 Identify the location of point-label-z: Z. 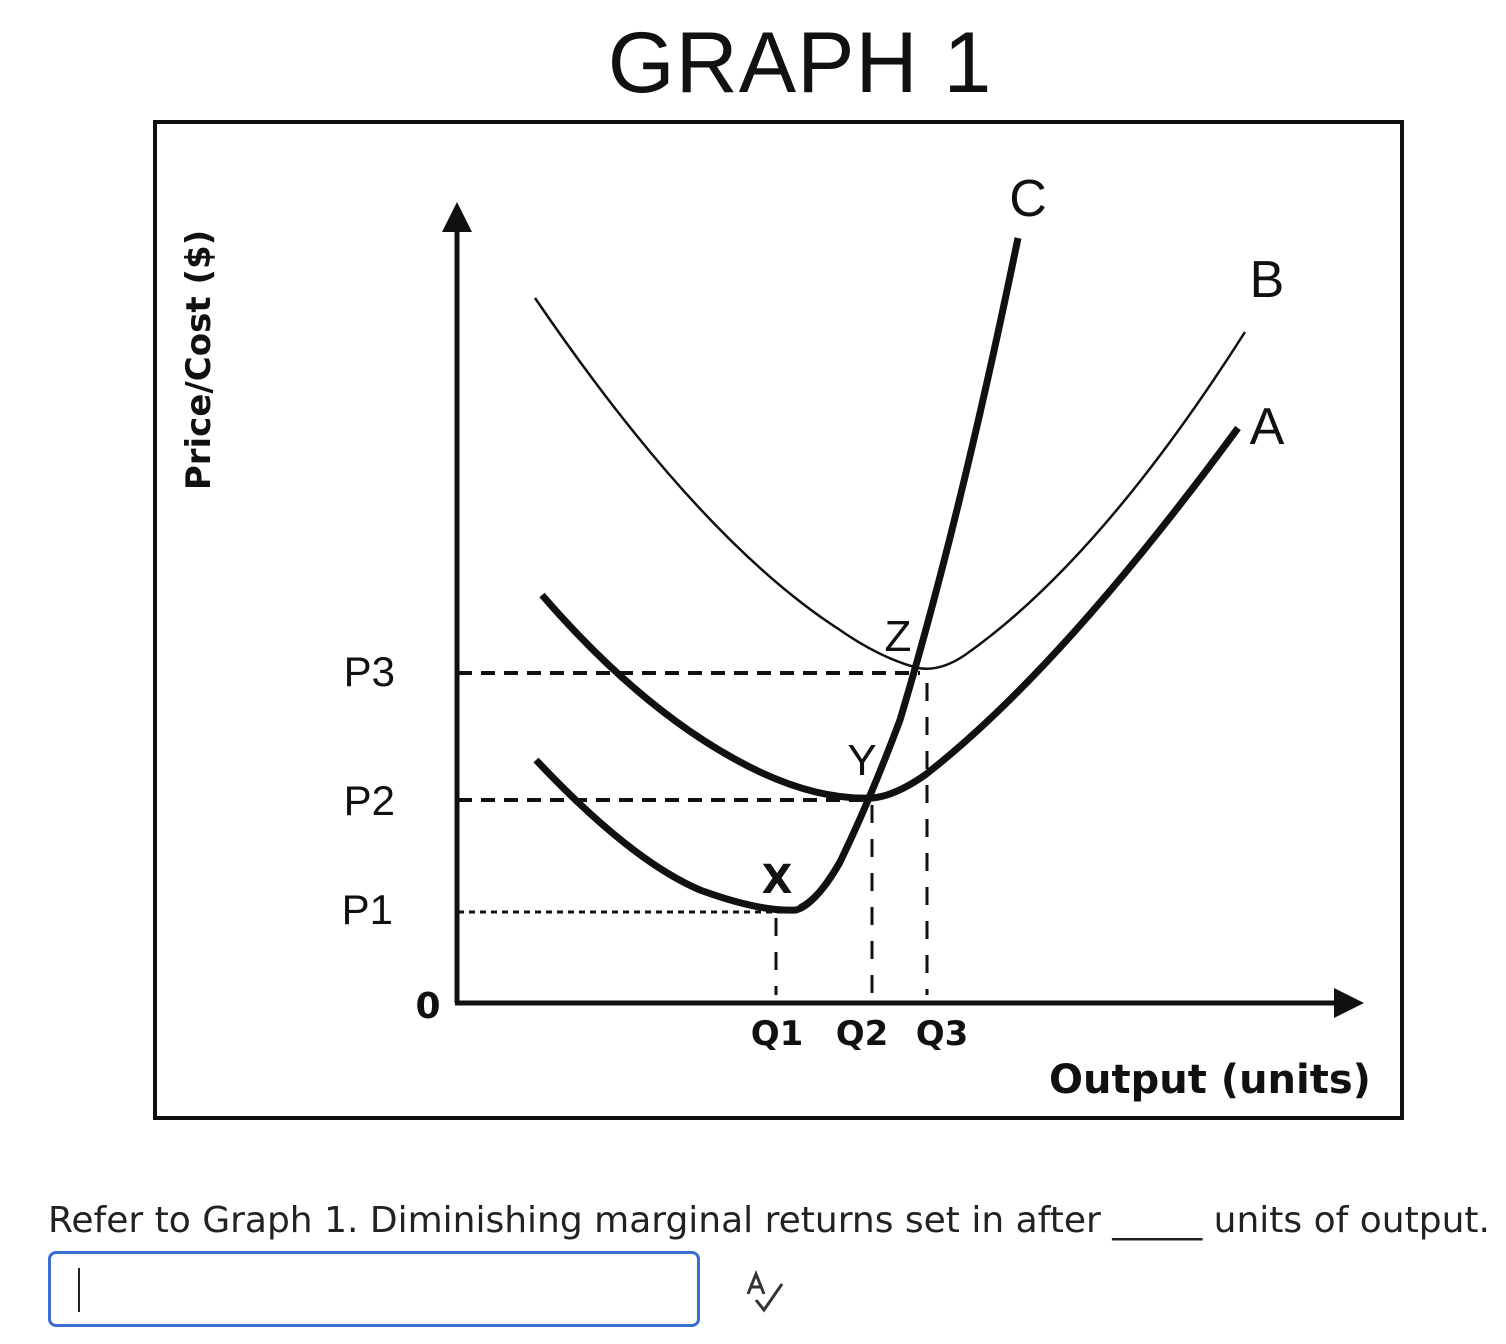
(898, 636).